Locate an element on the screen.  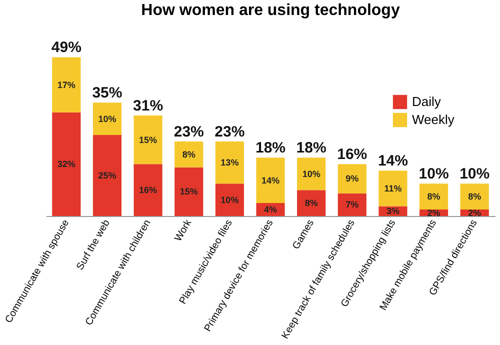
total-label: 16% is located at coordinates (352, 155).